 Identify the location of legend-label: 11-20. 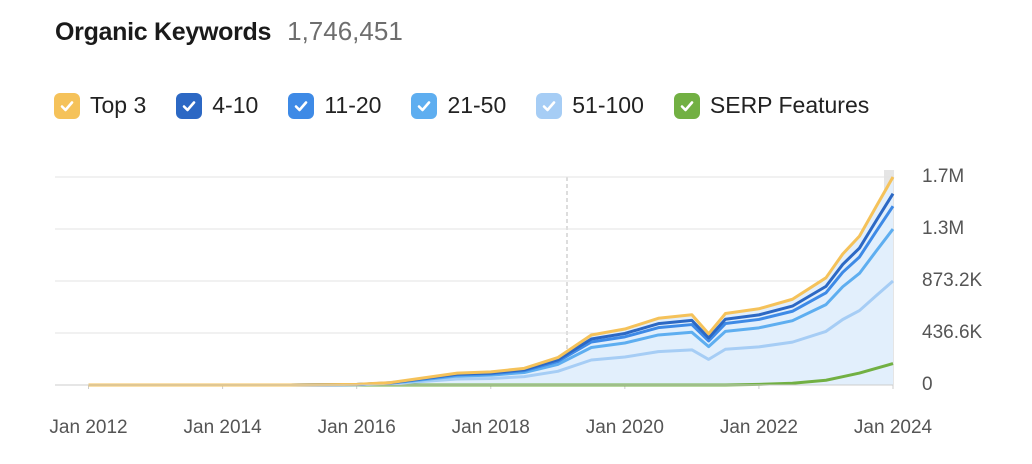
(353, 105).